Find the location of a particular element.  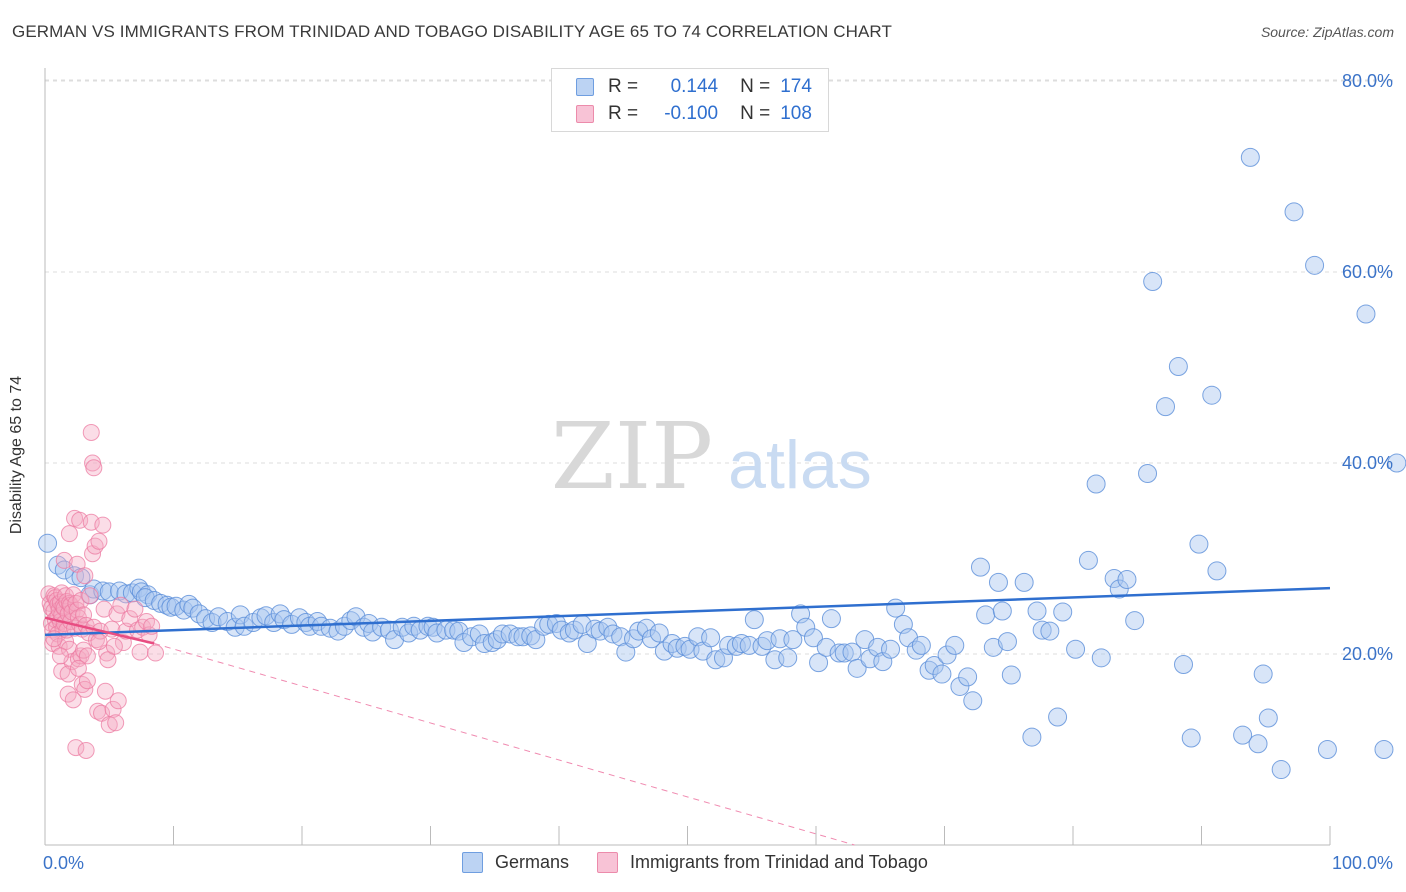

legend-row-germans: R = 0.144 N = 174 is located at coordinates (694, 87).